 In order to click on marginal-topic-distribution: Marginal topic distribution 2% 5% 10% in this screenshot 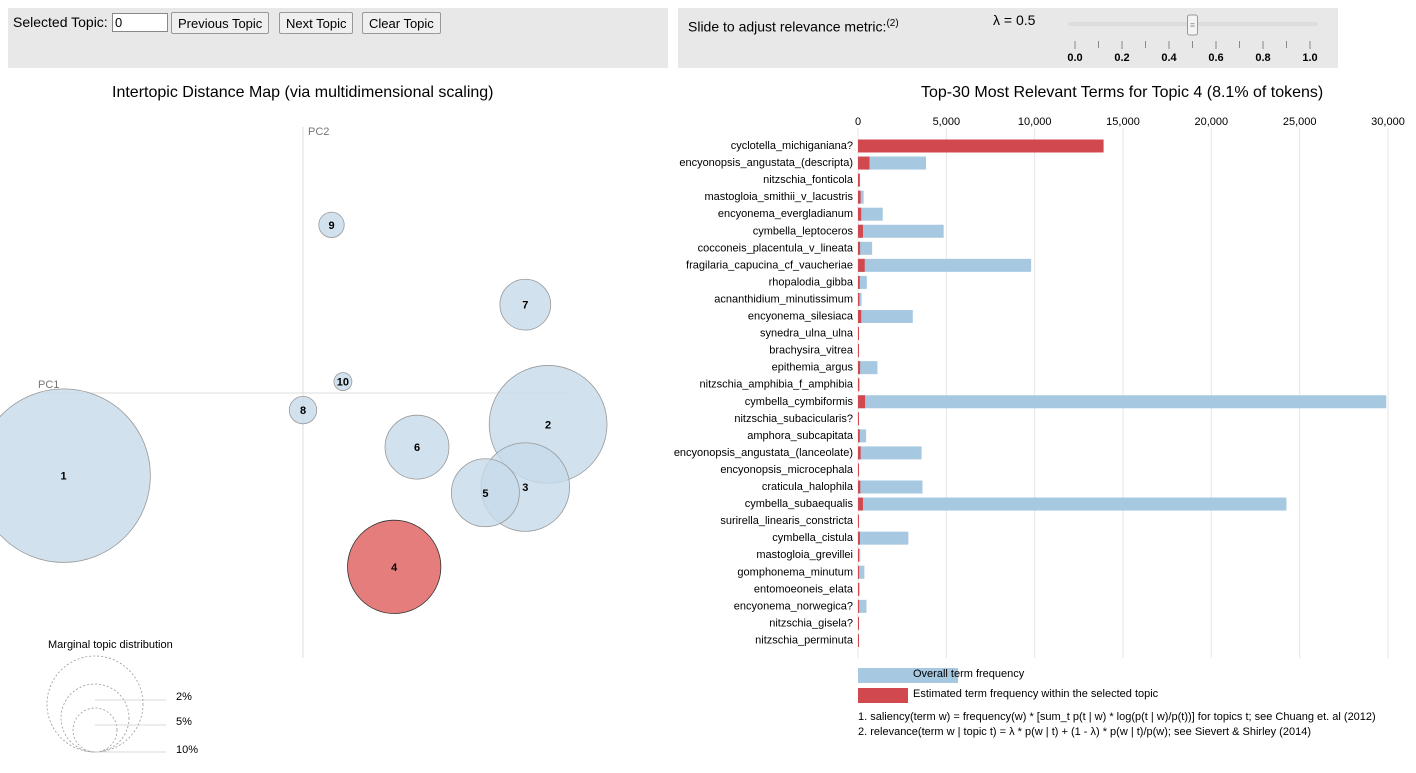, I will do `click(122, 697)`.